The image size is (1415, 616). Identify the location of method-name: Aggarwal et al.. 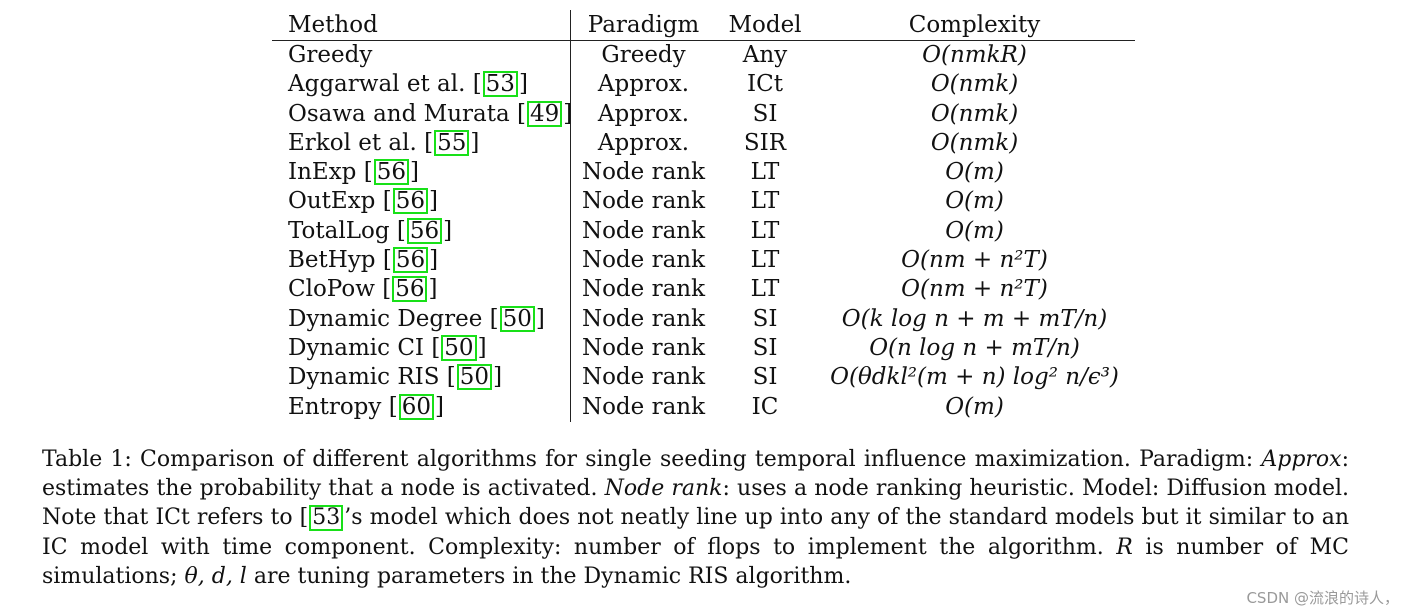
(380, 84).